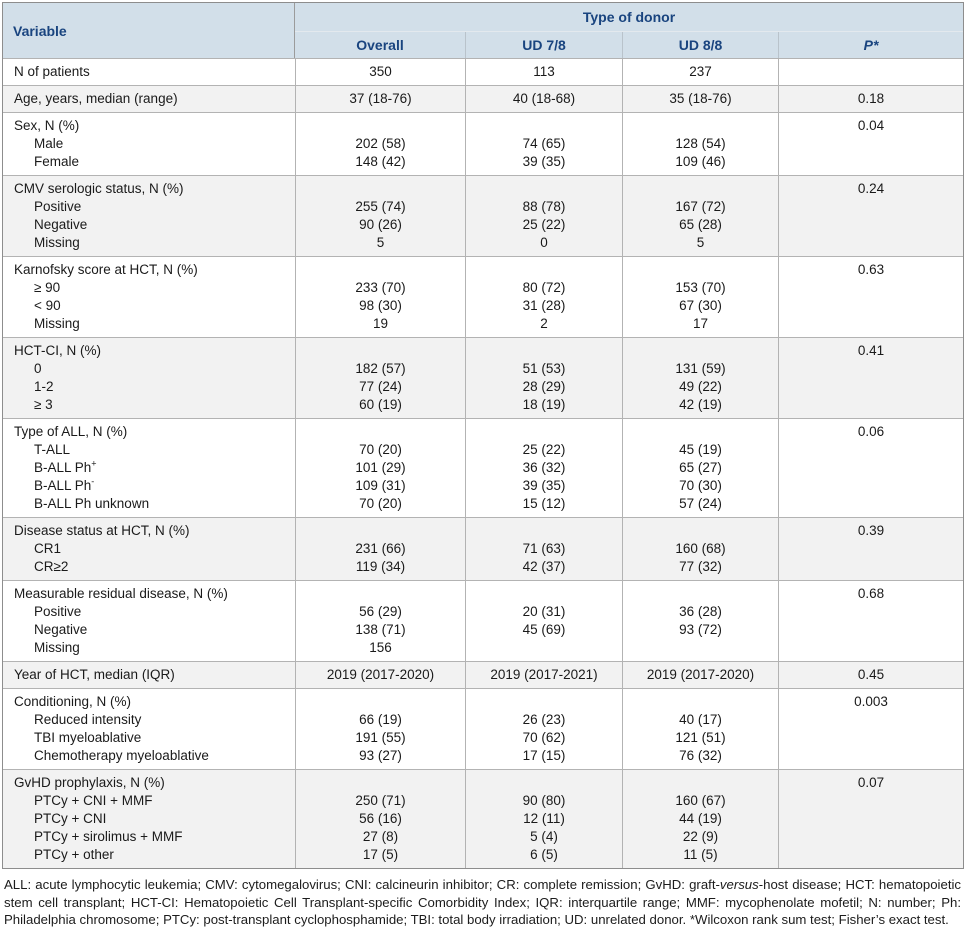 This screenshot has width=965, height=942. What do you see at coordinates (543, 467) in the screenshot?
I see `value-cell: 25 (22) 36 (32) 39 (35) 15 (12)` at bounding box center [543, 467].